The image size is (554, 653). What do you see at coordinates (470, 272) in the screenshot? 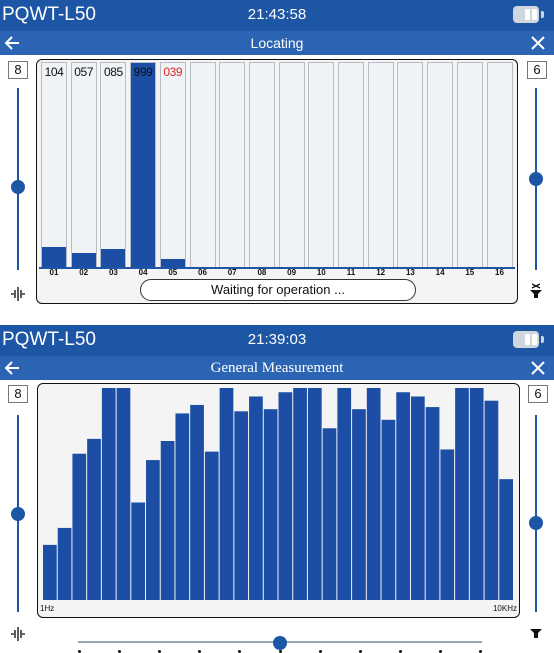
I see `channel-label: 15` at bounding box center [470, 272].